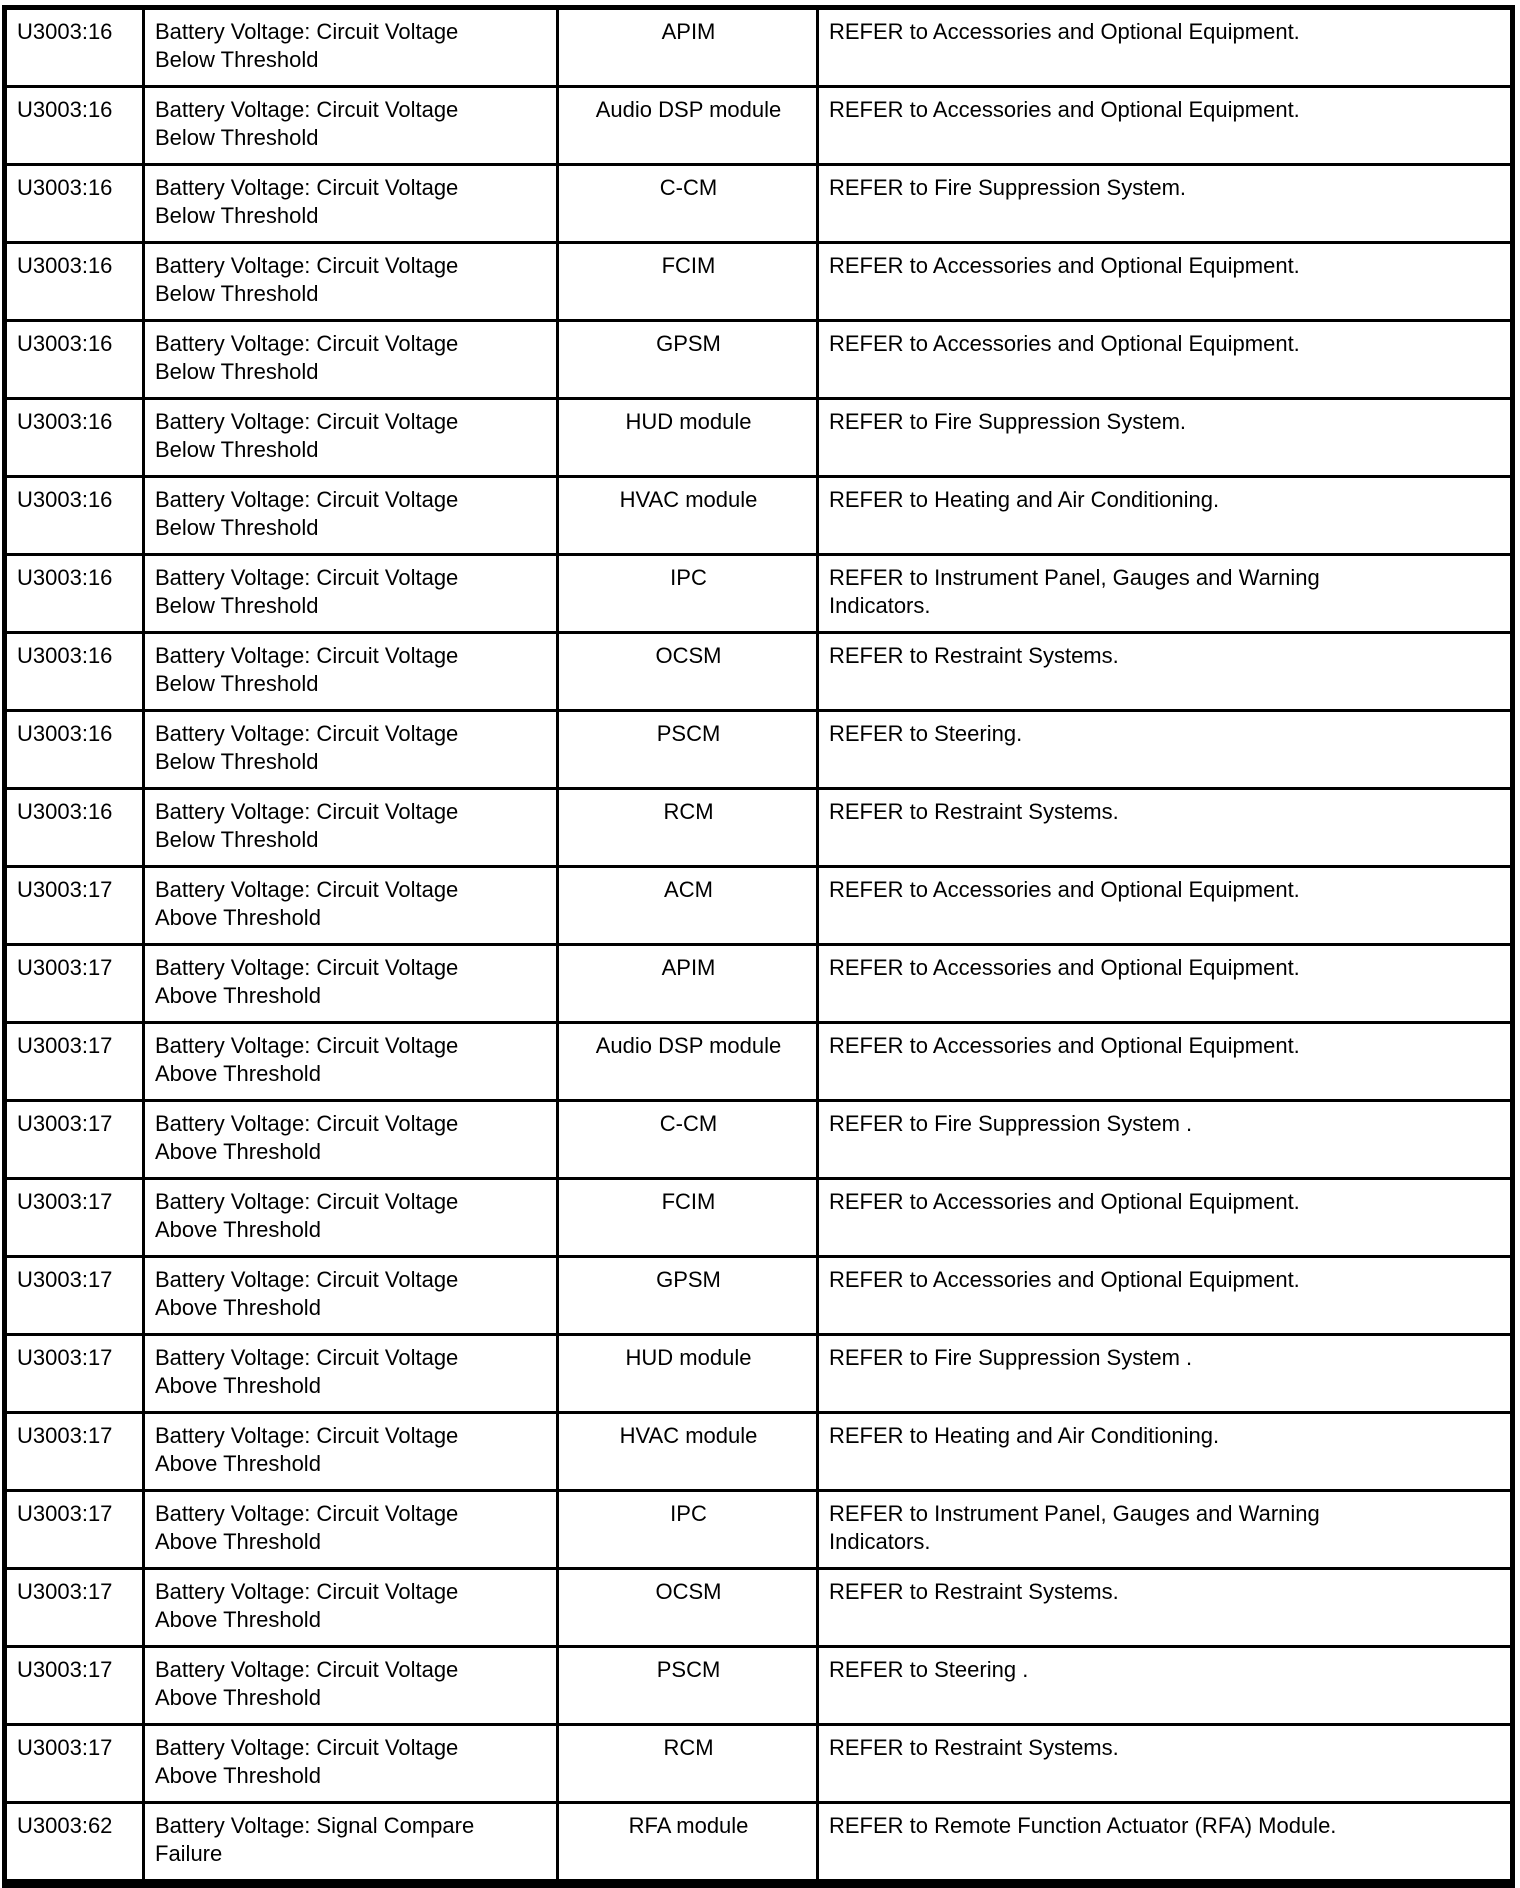 This screenshot has height=1888, width=1520. I want to click on module-cell: C-CM, so click(687, 1139).